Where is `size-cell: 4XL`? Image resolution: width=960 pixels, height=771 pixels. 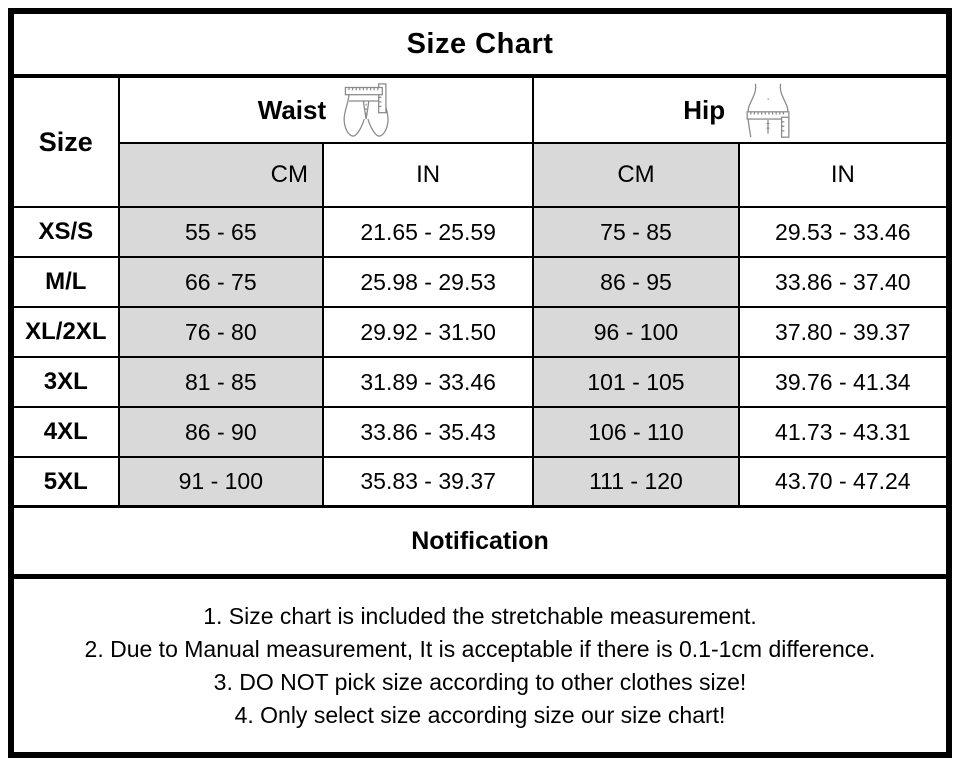
size-cell: 4XL is located at coordinates (67, 433).